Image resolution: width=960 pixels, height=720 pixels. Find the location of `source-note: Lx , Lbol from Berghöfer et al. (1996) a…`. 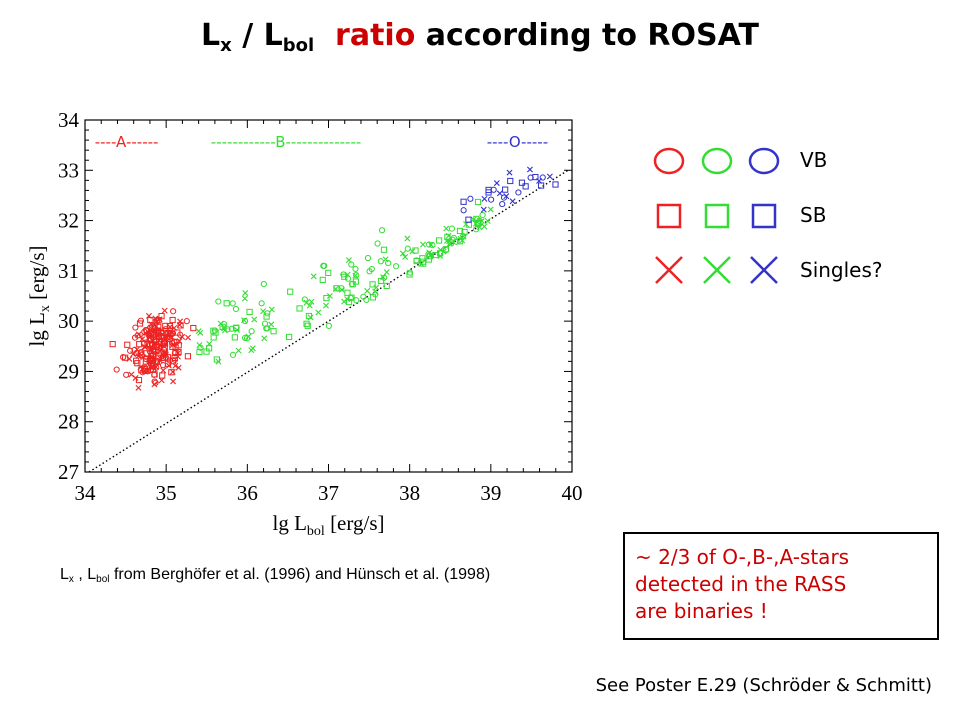

source-note: Lx , Lbol from Berghöfer et al. (1996) a… is located at coordinates (275, 575).